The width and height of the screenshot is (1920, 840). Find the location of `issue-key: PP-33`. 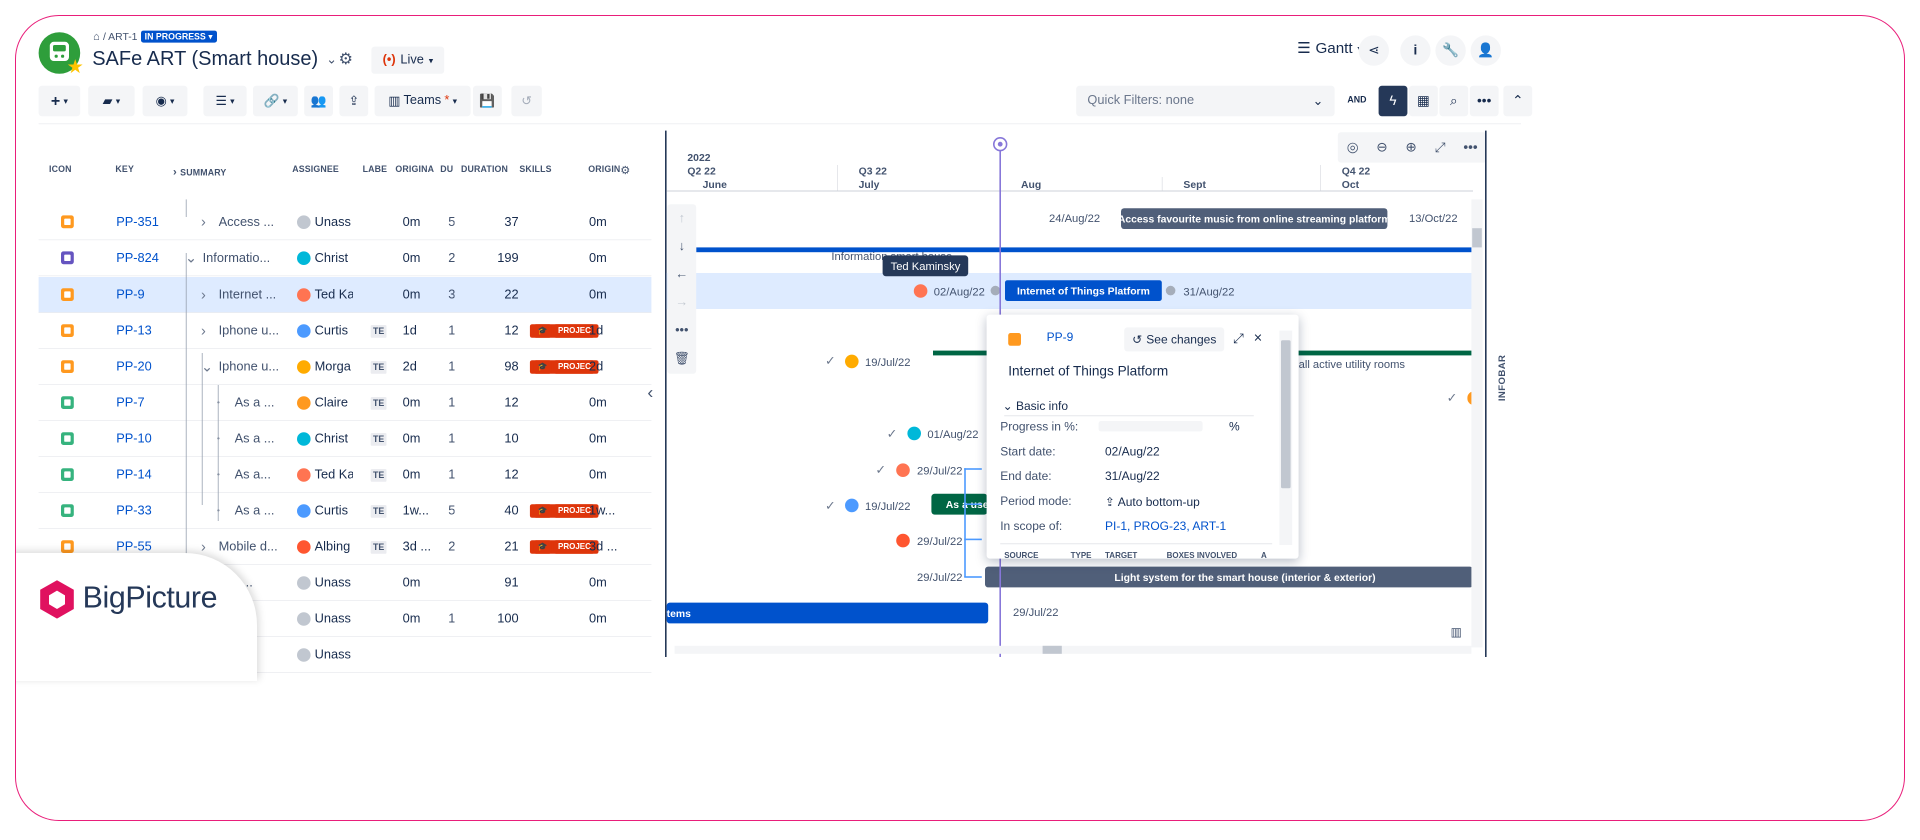

issue-key: PP-33 is located at coordinates (134, 510).